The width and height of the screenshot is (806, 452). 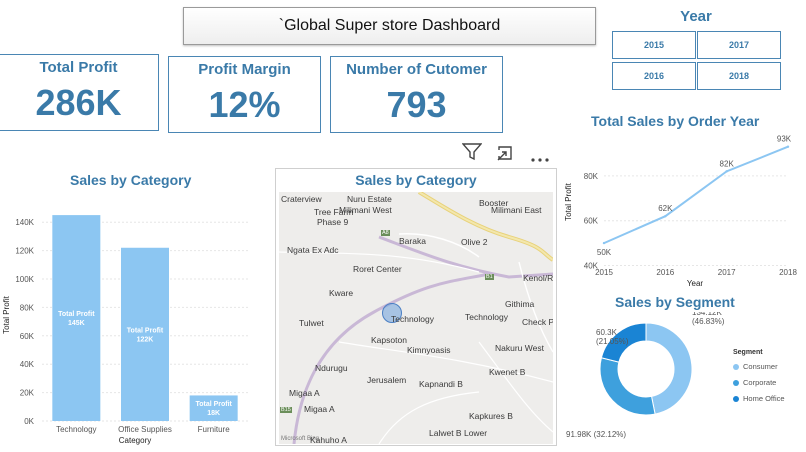 I want to click on x-axis-title: Year, so click(x=695, y=283).